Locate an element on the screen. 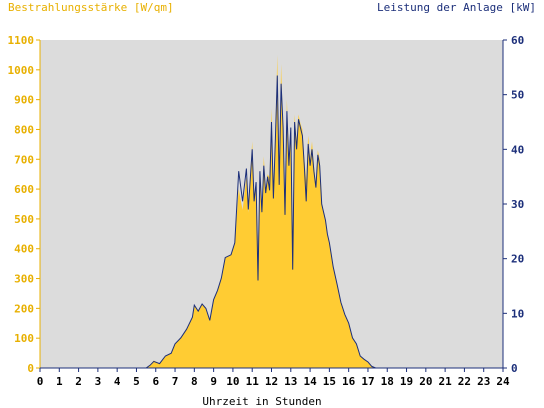 This screenshot has height=408, width=544. x-tick-label: 20 is located at coordinates (425, 381).